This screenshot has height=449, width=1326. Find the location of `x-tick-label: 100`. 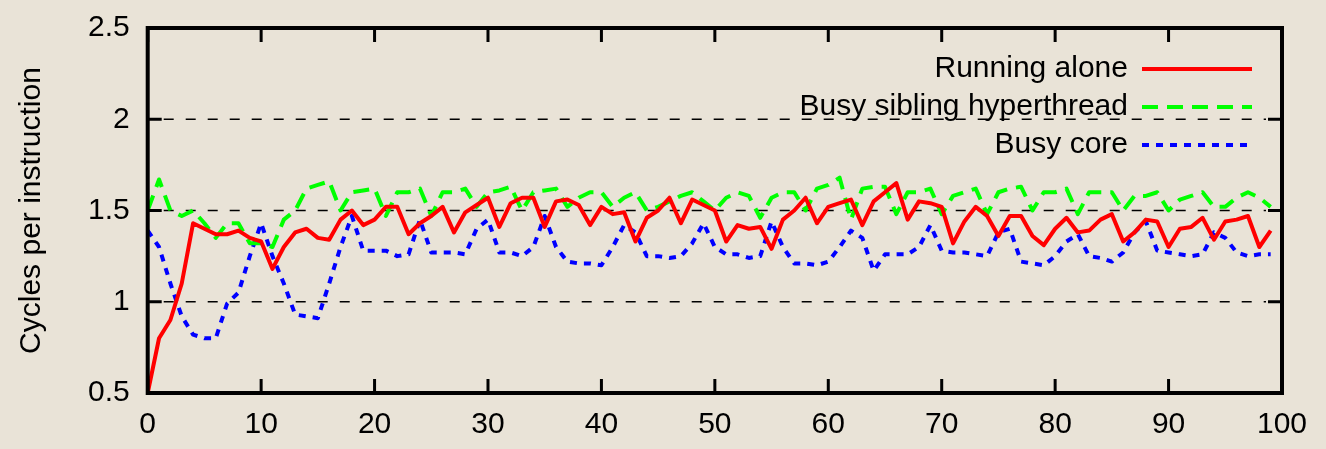

x-tick-label: 100 is located at coordinates (1282, 423).